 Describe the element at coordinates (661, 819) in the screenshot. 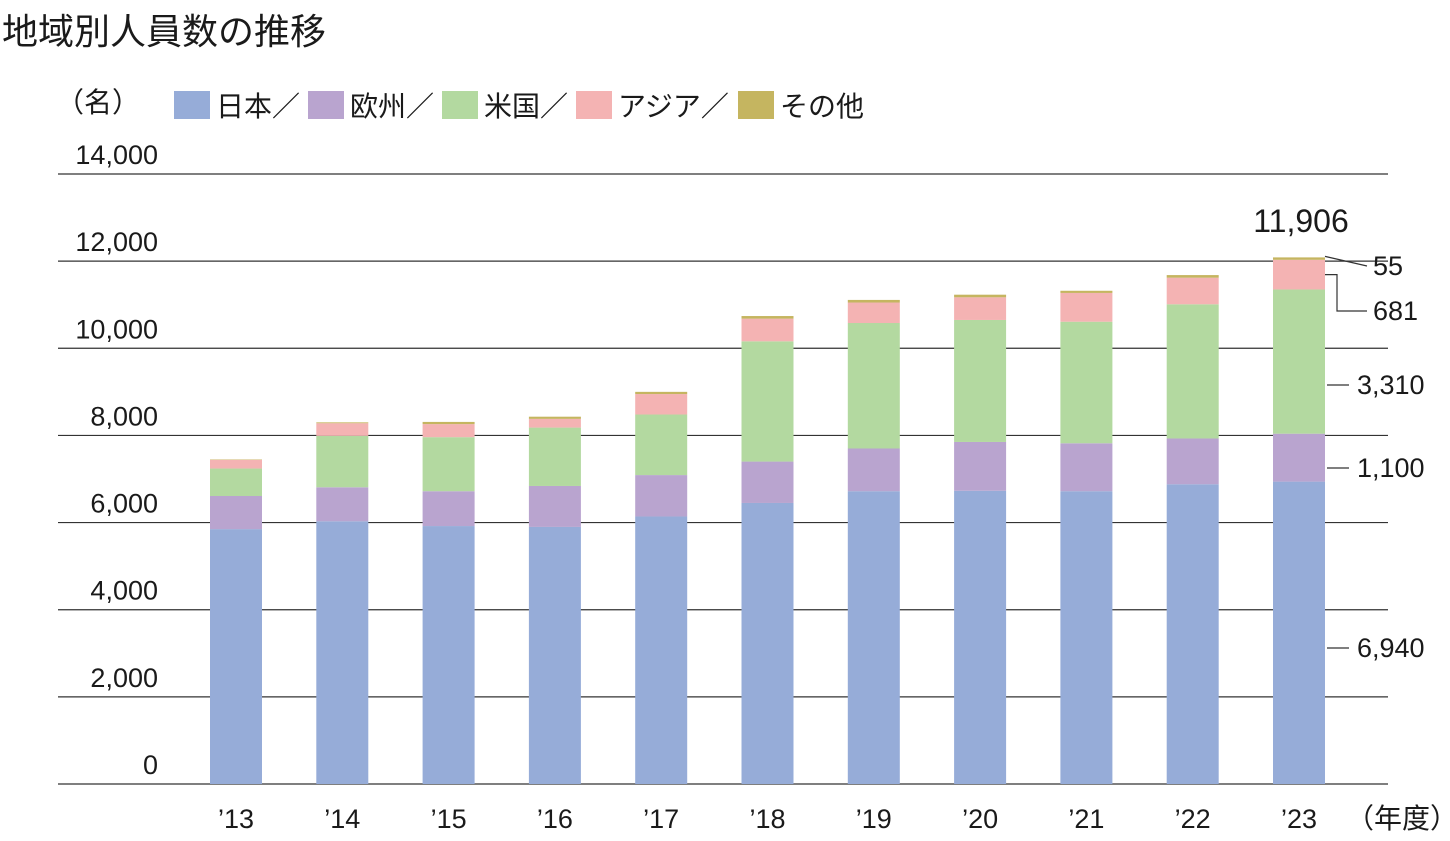

I see `x-tick-label: ’17` at that location.